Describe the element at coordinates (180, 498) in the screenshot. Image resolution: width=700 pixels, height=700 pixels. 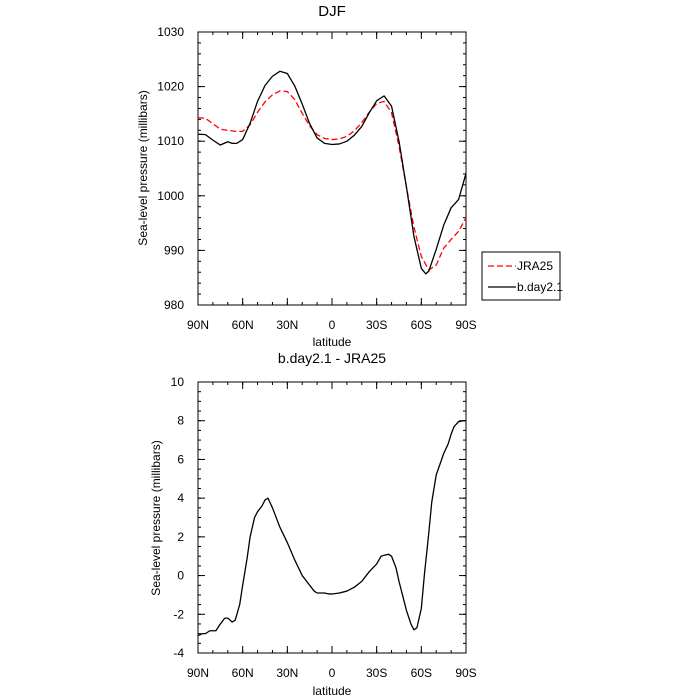
I see `bottom-chart-y-tick-label: 4` at that location.